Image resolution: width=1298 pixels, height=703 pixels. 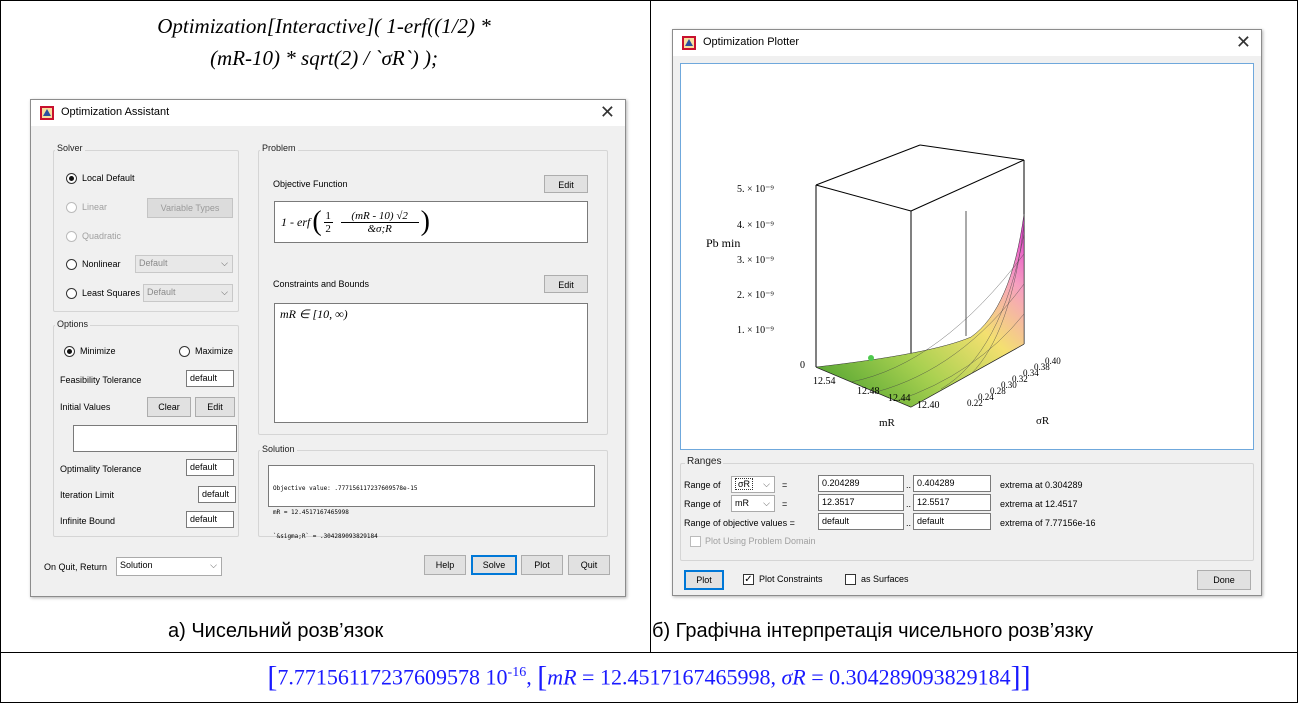 What do you see at coordinates (214, 351) in the screenshot?
I see `maximize-label: Maximize` at bounding box center [214, 351].